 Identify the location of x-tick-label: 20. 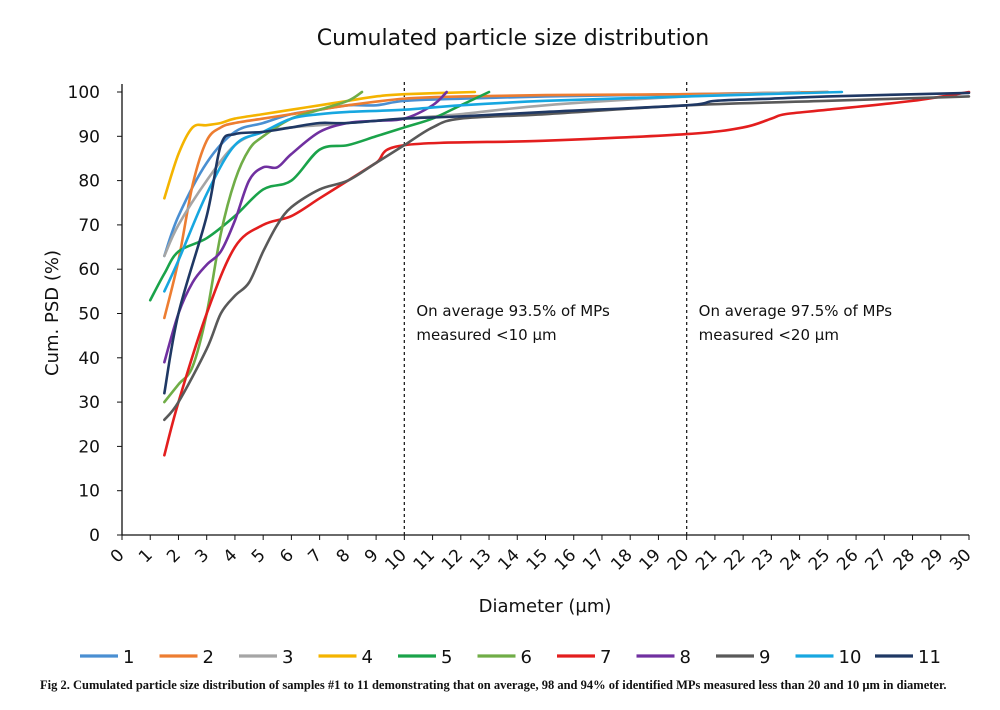
(678, 559).